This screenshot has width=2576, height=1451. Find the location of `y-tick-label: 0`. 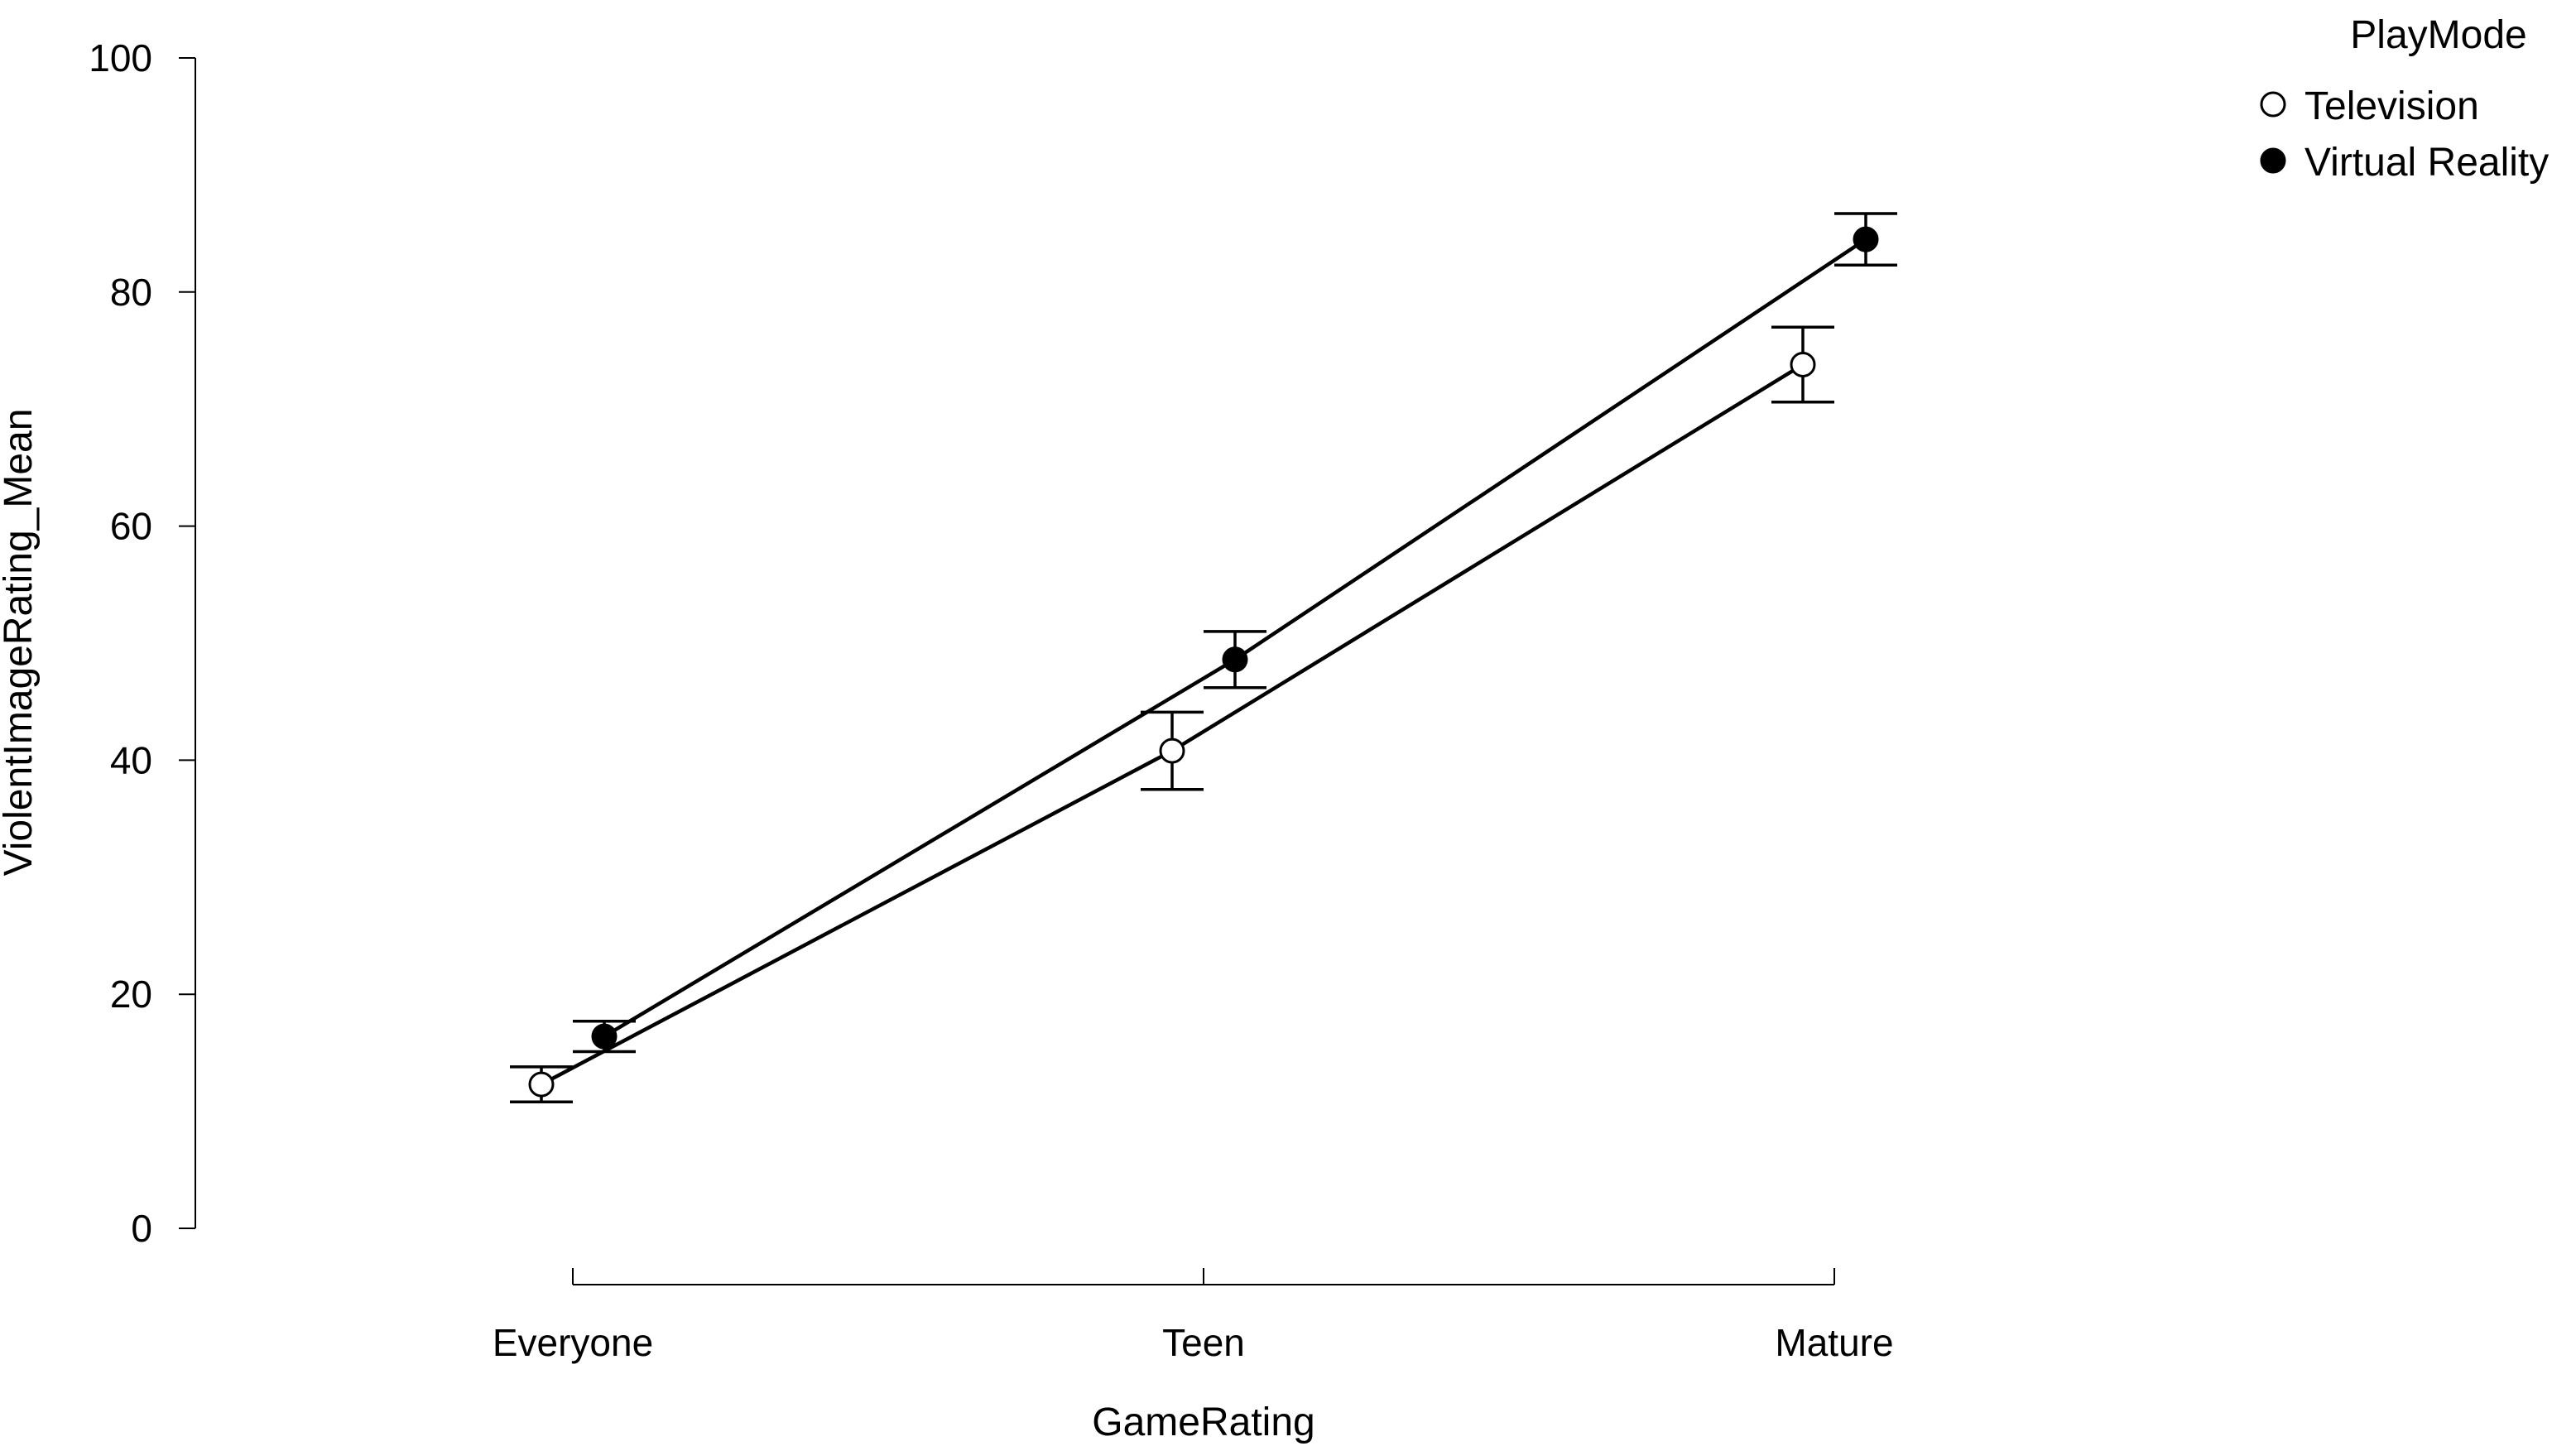

y-tick-label: 0 is located at coordinates (141, 1228).